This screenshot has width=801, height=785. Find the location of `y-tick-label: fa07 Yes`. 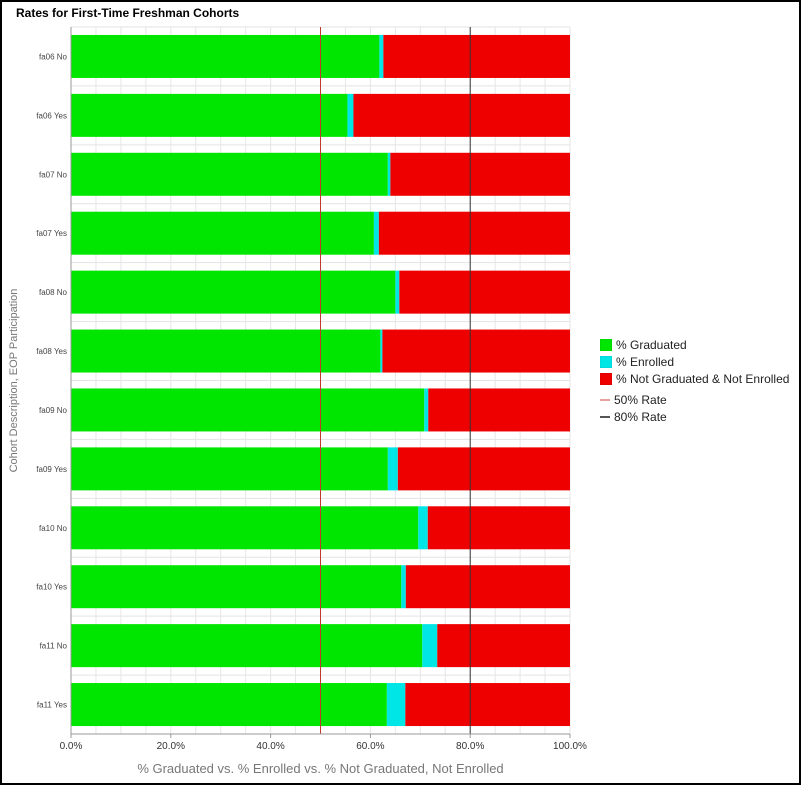

y-tick-label: fa07 Yes is located at coordinates (51, 233).